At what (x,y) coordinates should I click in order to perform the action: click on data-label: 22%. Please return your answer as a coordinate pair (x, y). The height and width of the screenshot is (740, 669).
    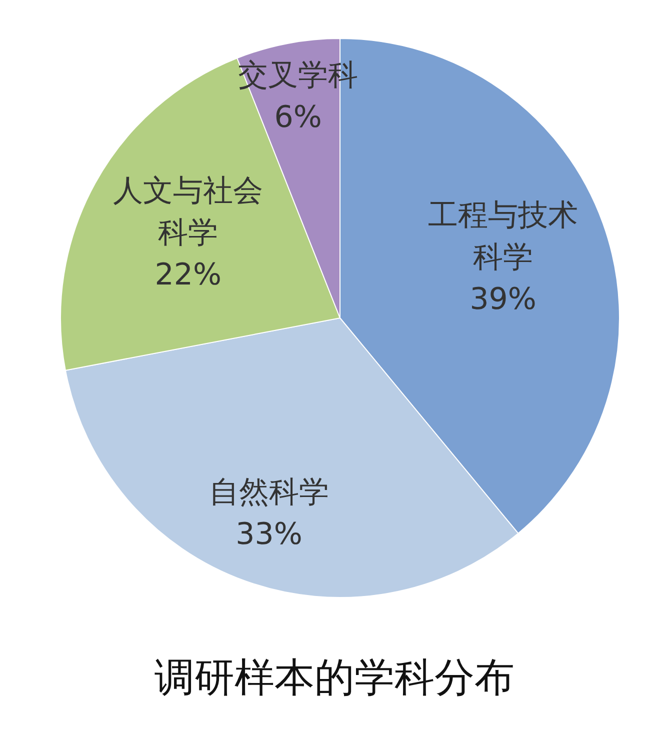
    Looking at the image, I should click on (188, 274).